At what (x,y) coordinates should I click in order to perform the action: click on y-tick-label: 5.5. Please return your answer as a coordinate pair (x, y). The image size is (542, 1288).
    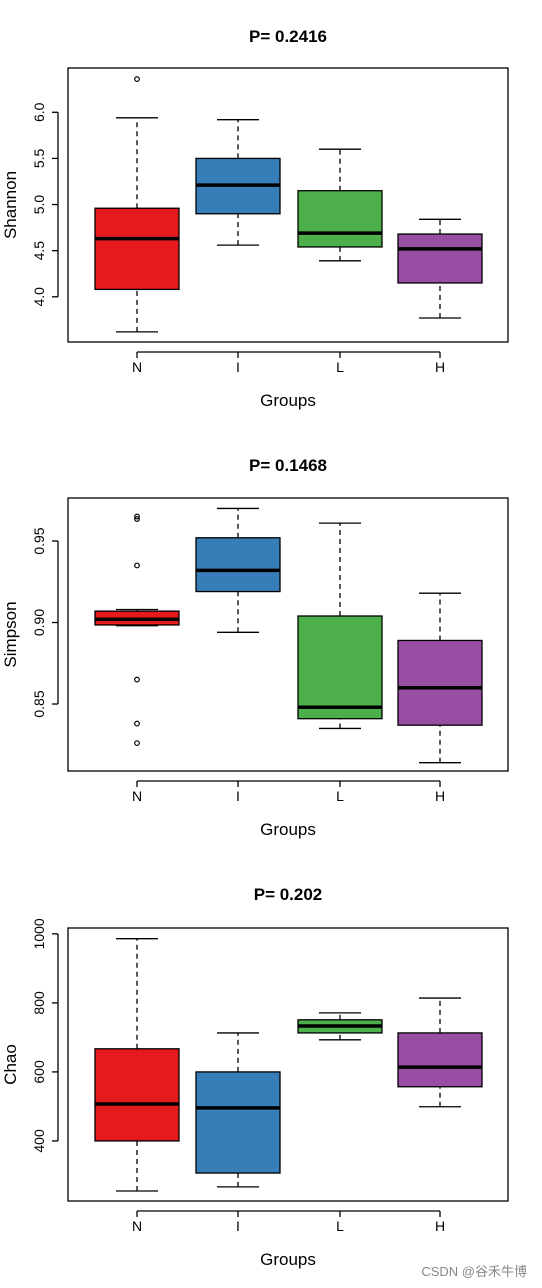
    Looking at the image, I should click on (39, 158).